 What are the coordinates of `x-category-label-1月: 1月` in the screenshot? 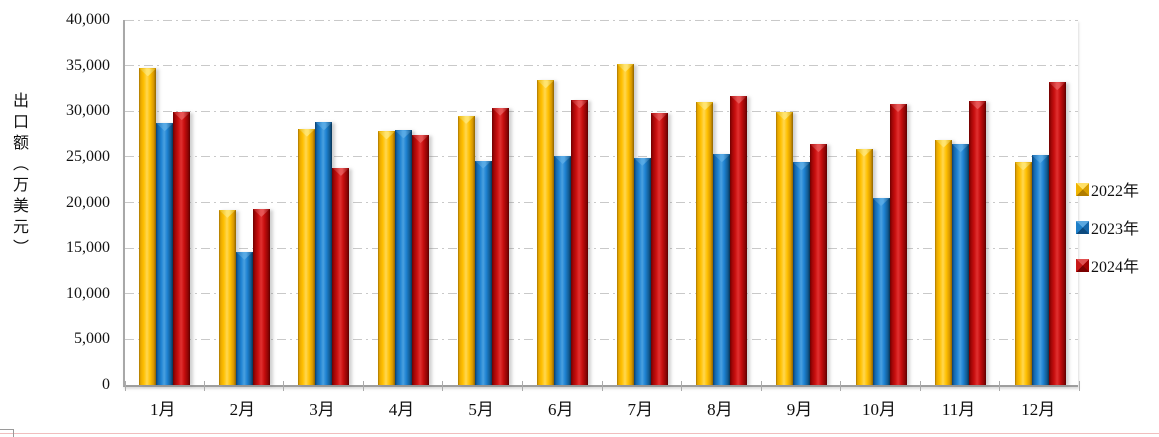 It's located at (163, 409).